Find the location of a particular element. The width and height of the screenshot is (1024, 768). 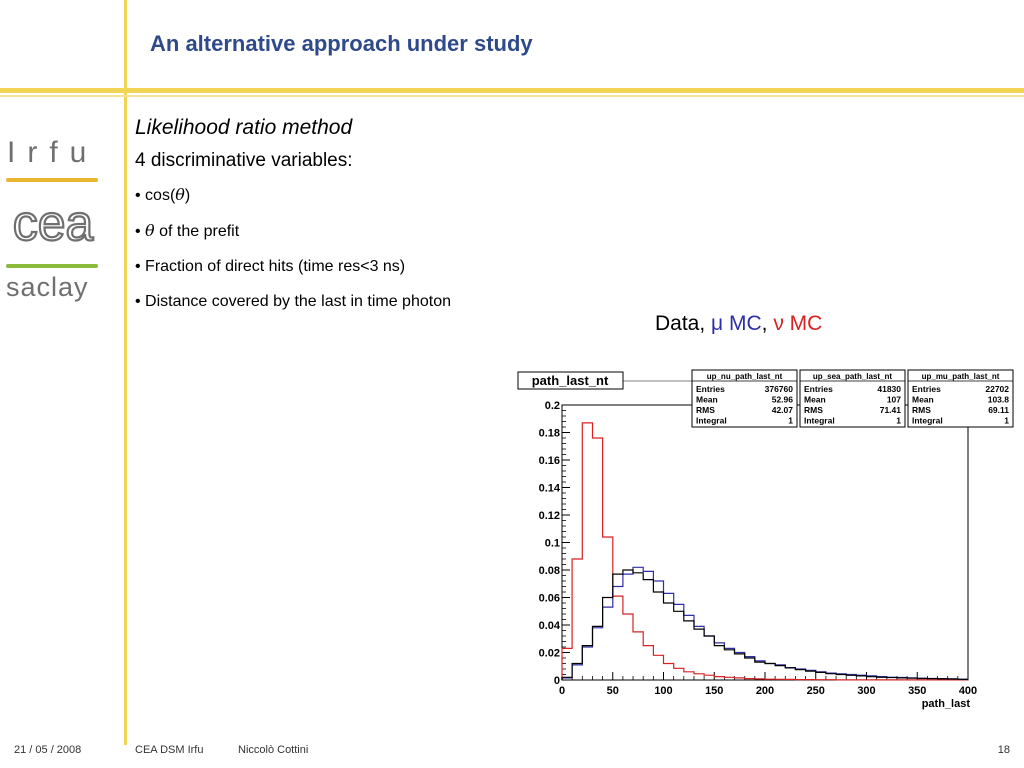

mu-symbol: μ is located at coordinates (717, 323).